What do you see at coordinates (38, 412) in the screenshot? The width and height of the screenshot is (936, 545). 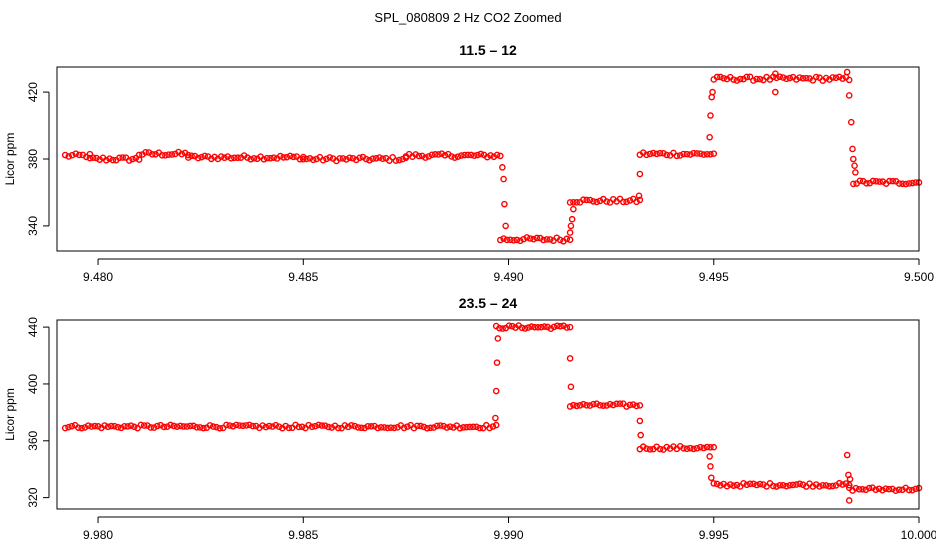 I see `y-axis: 320 360 400 440` at bounding box center [38, 412].